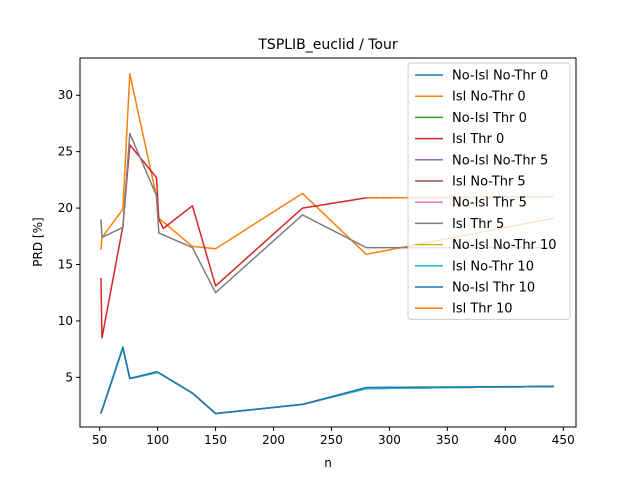 The width and height of the screenshot is (640, 484). I want to click on legend-label: Isl No-Thr 10, so click(493, 266).